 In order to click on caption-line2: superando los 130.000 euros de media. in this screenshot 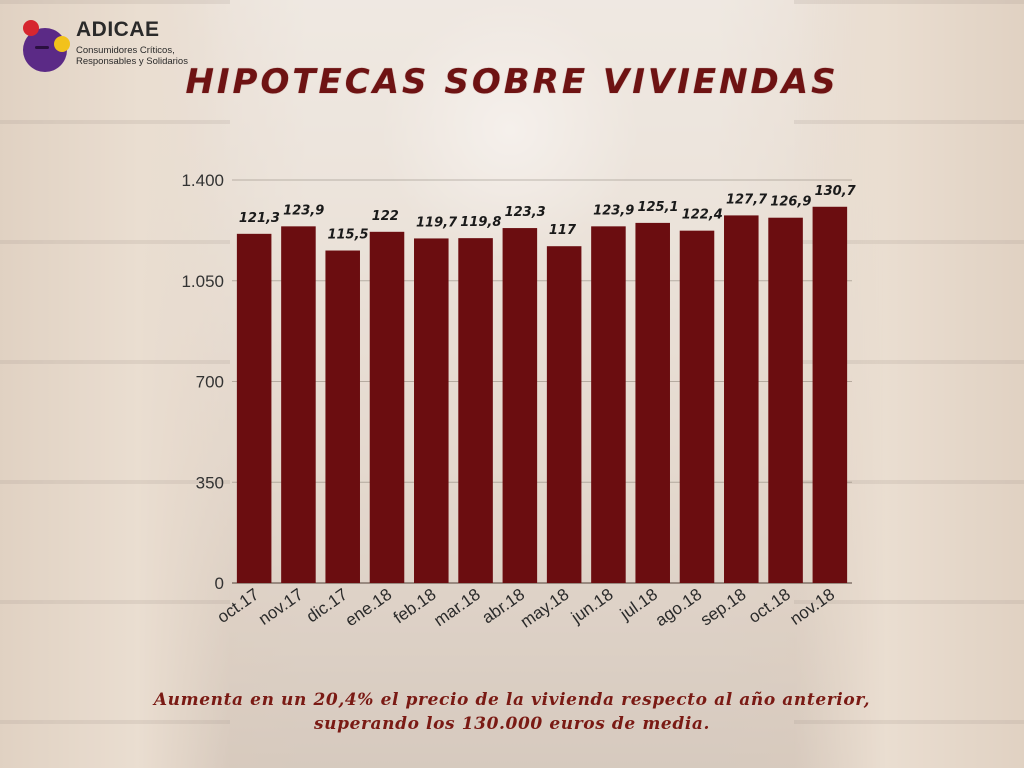, I will do `click(512, 724)`.